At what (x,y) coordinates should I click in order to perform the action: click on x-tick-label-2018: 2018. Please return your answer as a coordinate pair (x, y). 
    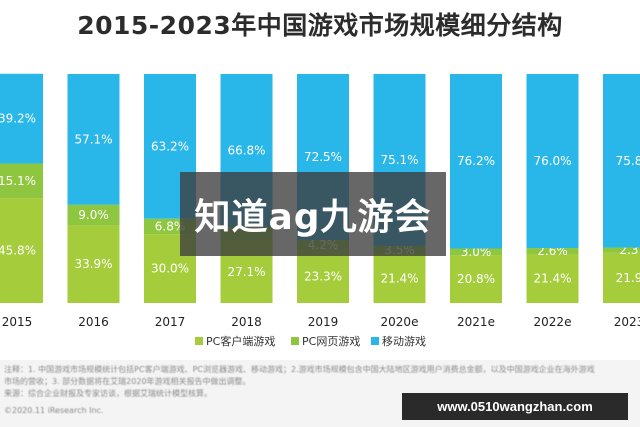
    Looking at the image, I should click on (246, 322).